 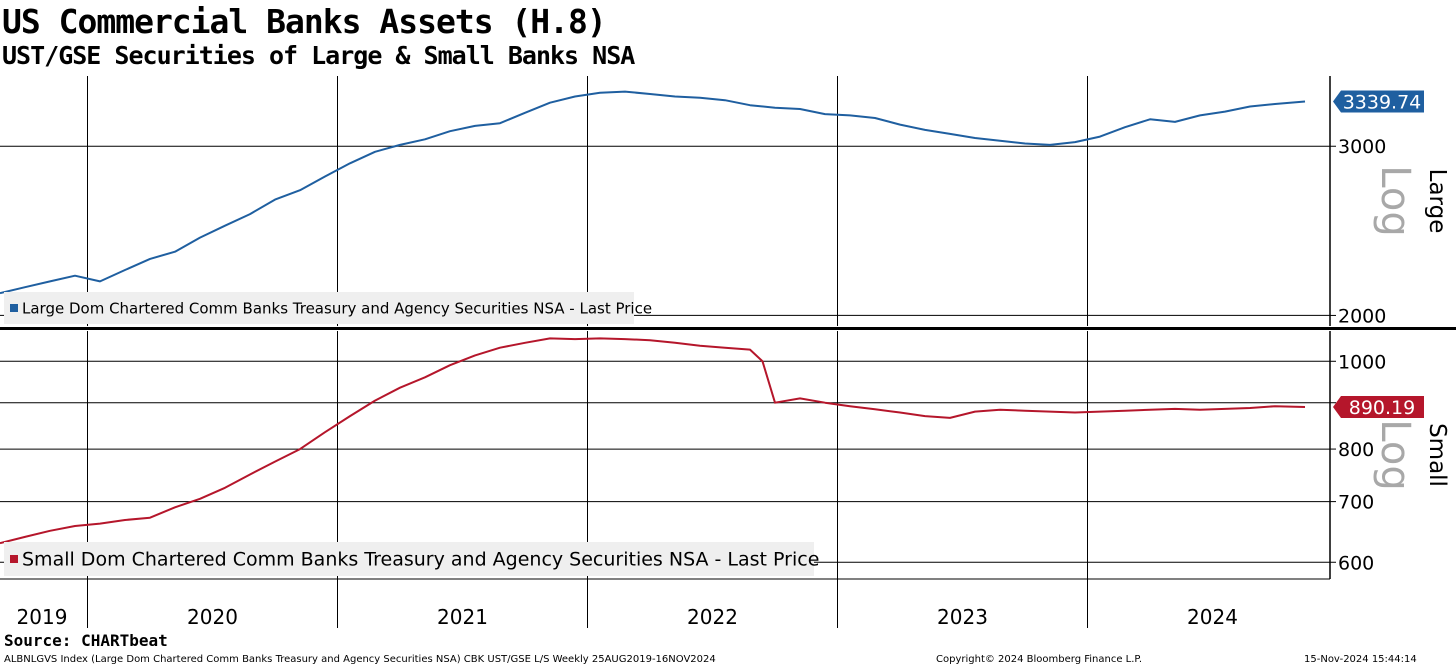 I want to click on large-ytick-label-3000: 3000, so click(x=1362, y=147).